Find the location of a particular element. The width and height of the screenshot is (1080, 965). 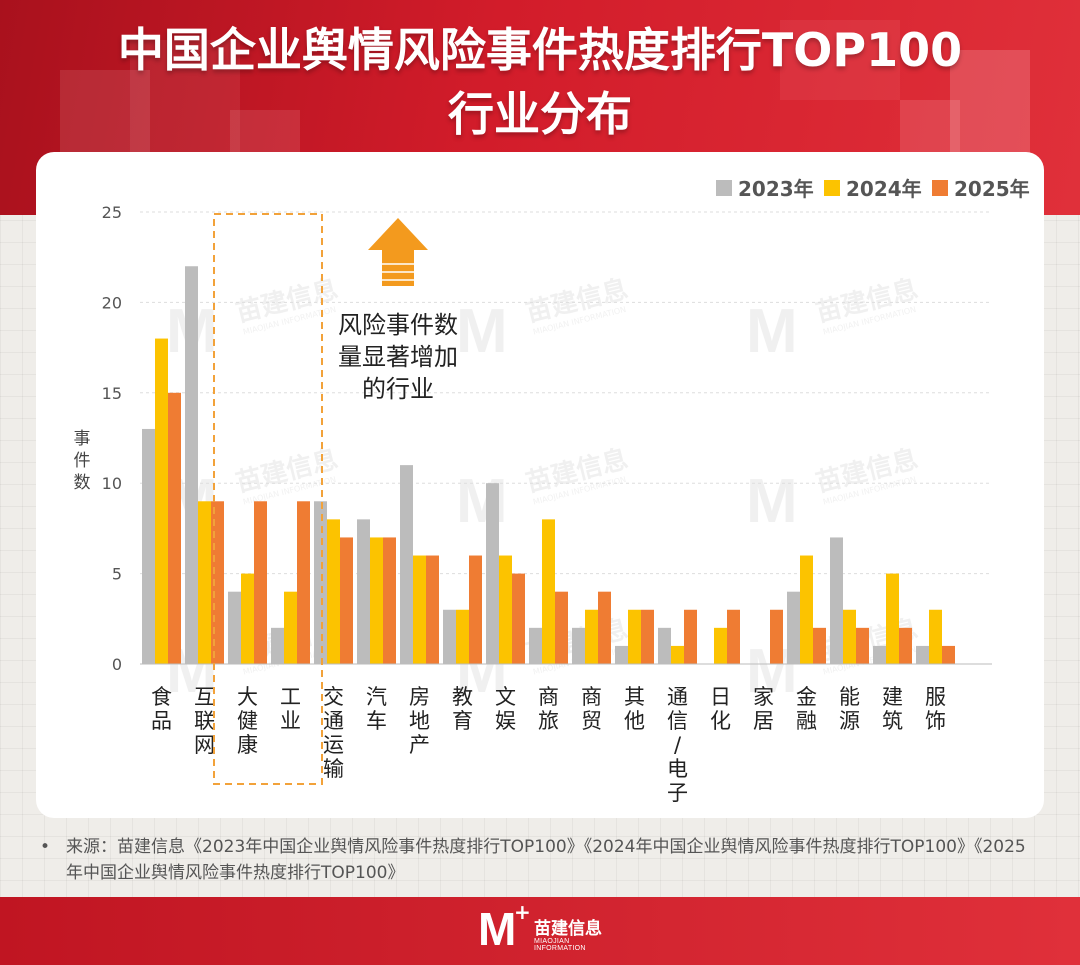

x-tick-label: 房地产 is located at coordinates (419, 721).